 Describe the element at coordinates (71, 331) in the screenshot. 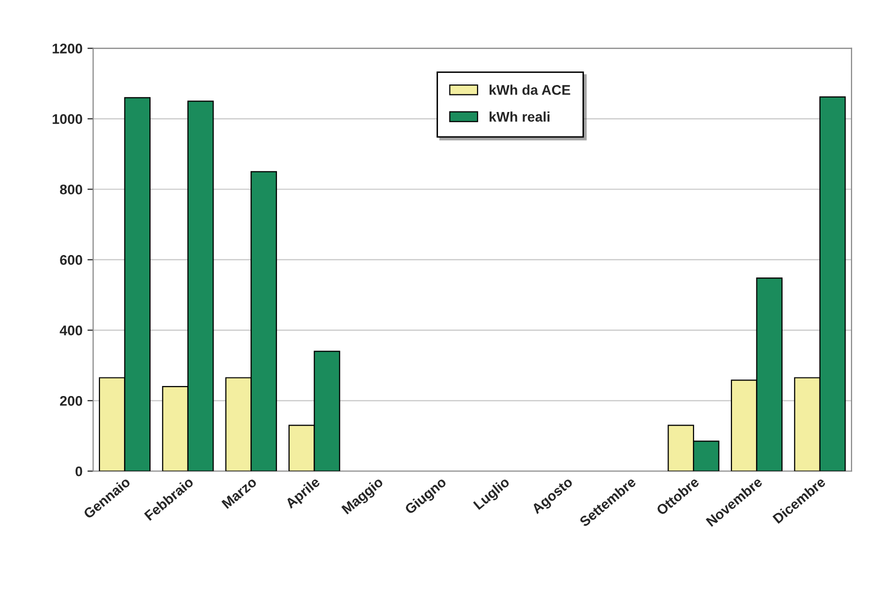

I see `y-tick-label: 400` at that location.